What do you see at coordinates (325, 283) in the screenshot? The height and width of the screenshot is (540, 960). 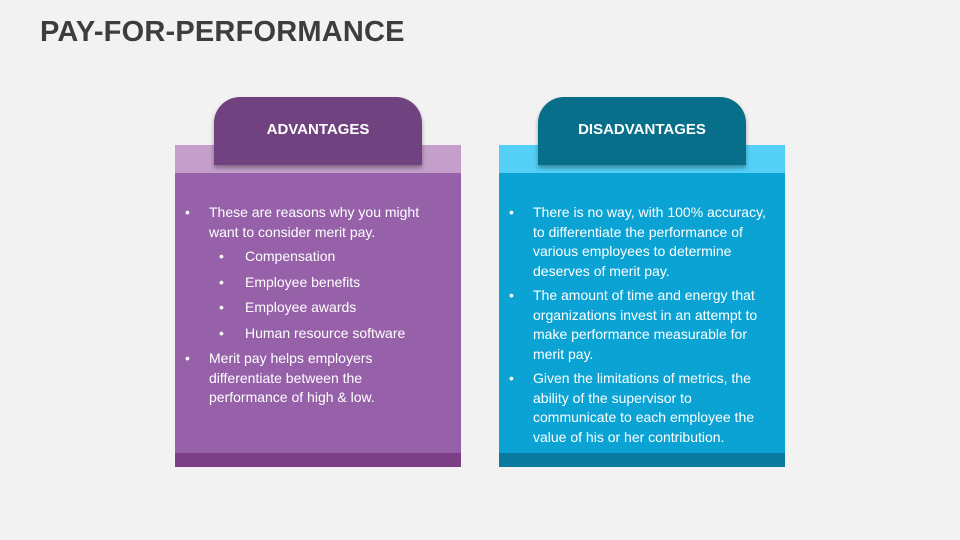 I see `advantages-subpoint: Employee benefits` at bounding box center [325, 283].